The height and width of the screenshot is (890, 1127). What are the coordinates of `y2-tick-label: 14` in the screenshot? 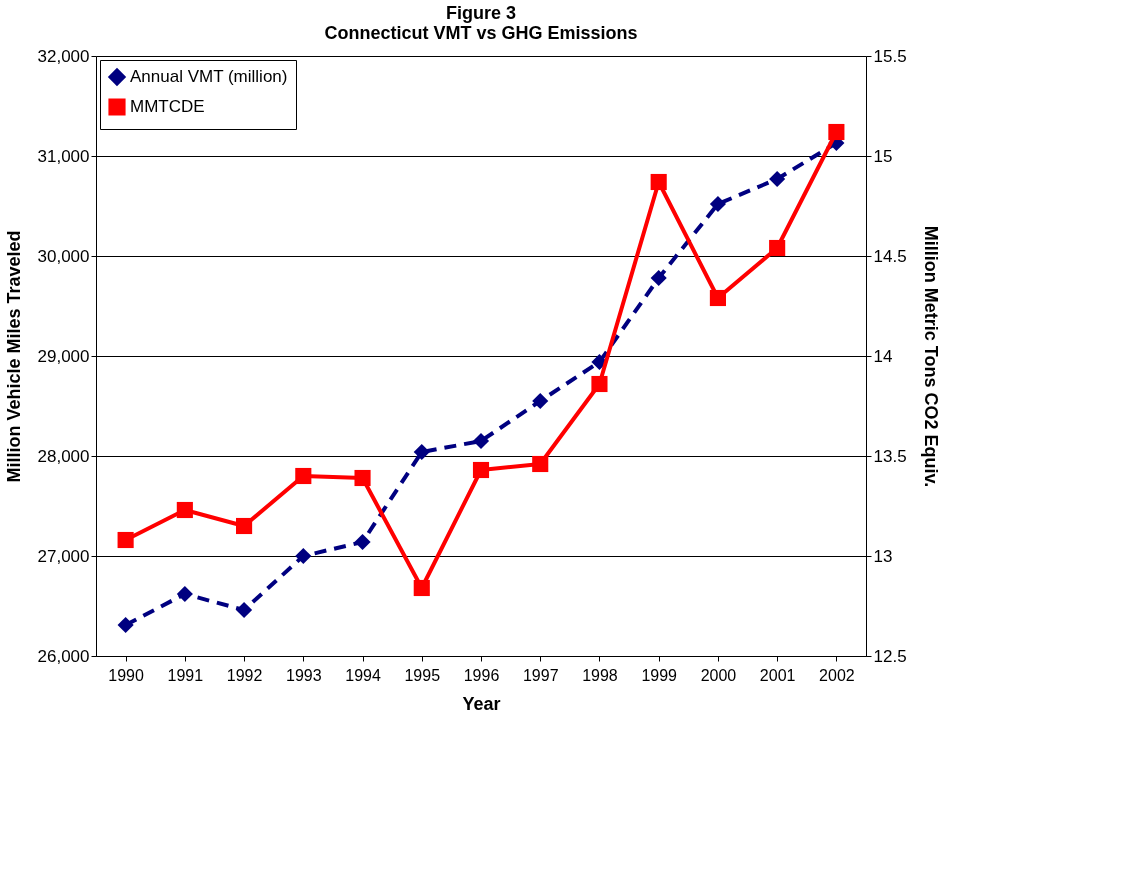 It's located at (883, 356).